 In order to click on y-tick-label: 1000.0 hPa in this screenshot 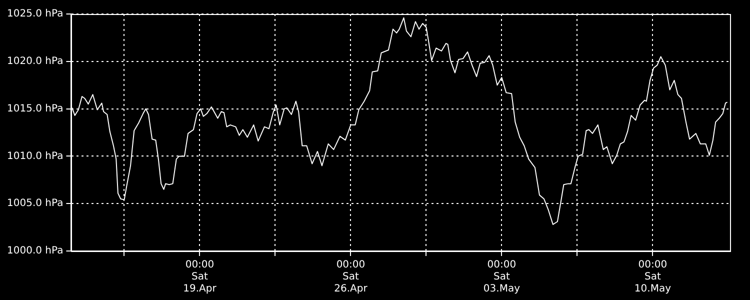, I will do `click(35, 251)`.